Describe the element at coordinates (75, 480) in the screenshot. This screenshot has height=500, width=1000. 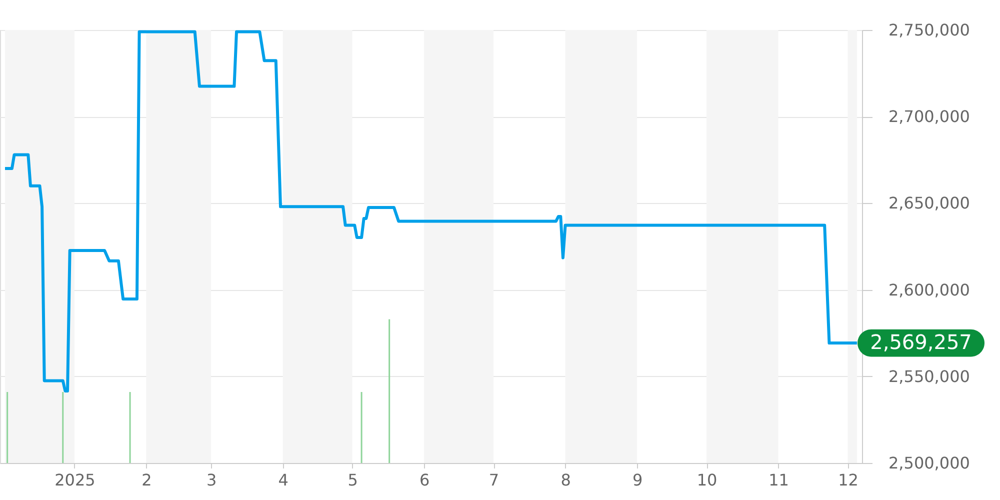
I see `x-tick-label: 2025` at that location.